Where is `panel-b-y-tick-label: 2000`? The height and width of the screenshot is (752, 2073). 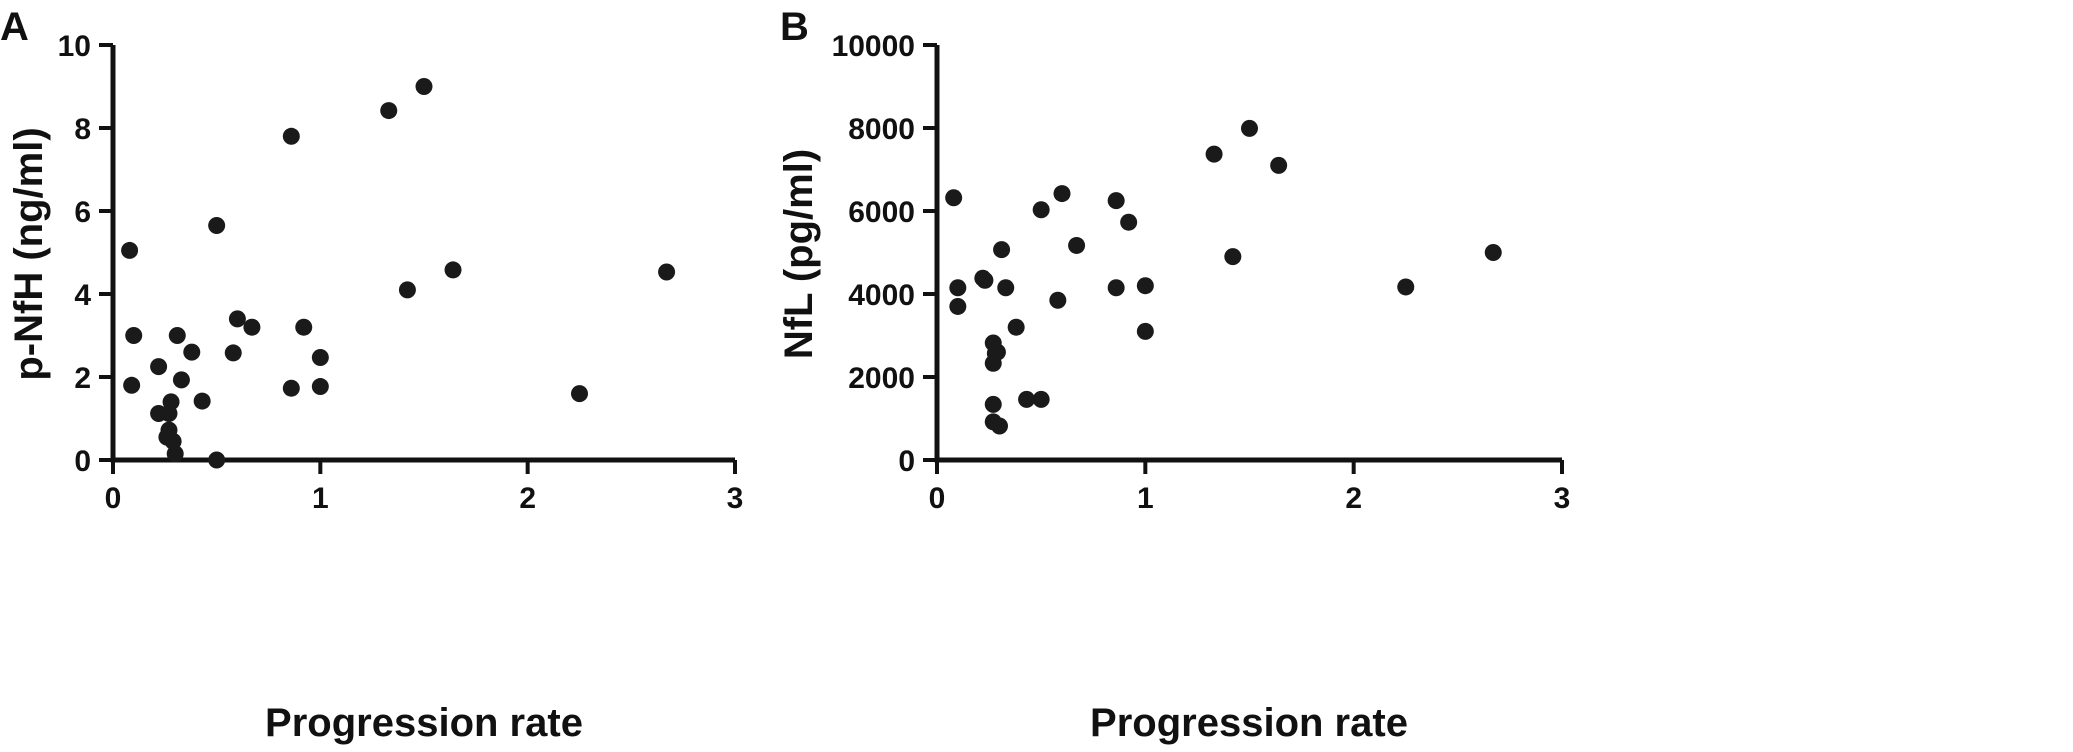
panel-b-y-tick-label: 2000 is located at coordinates (881, 378).